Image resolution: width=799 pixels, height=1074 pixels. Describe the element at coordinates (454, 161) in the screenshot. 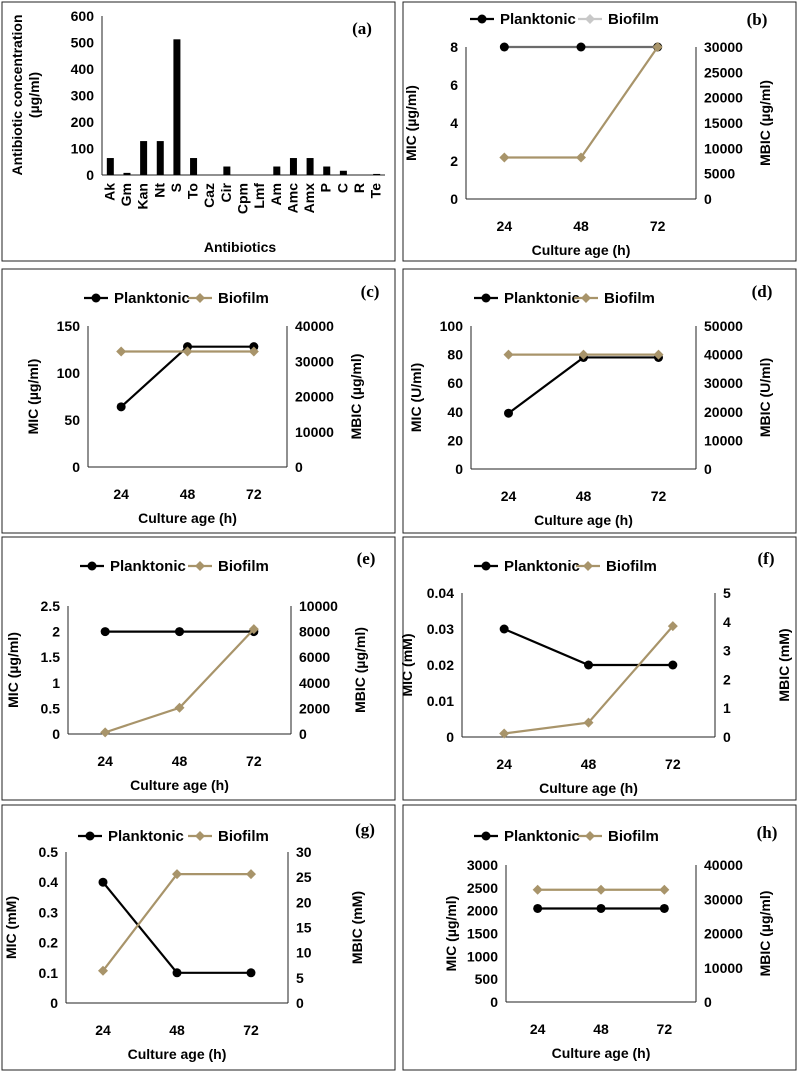

I see `y-tick-label-left: 2` at that location.